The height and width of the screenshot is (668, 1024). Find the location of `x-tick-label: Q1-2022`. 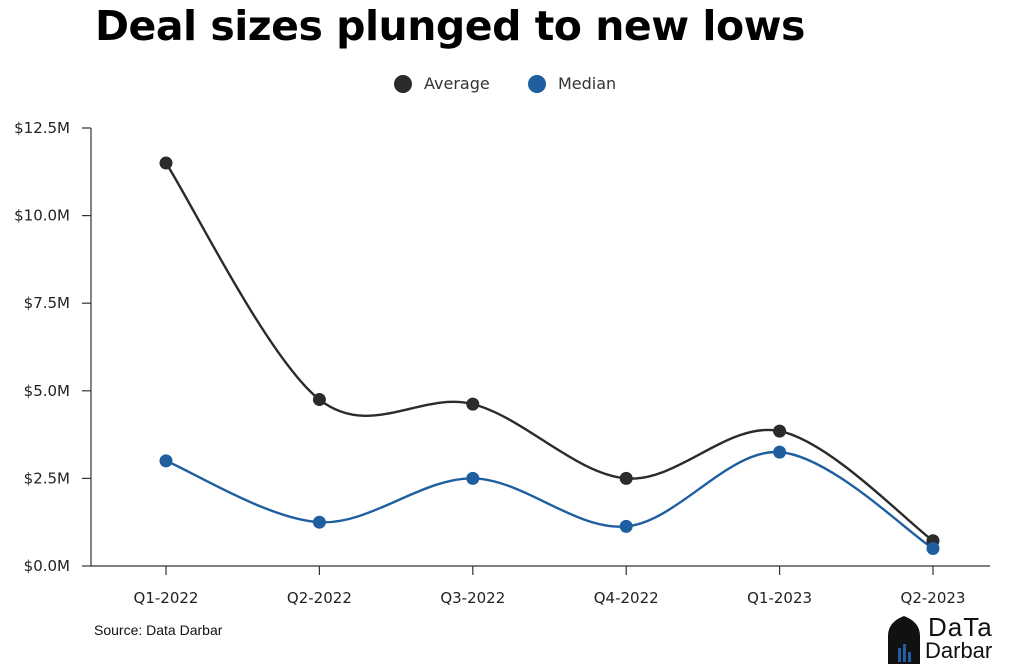

x-tick-label: Q1-2022 is located at coordinates (166, 598).